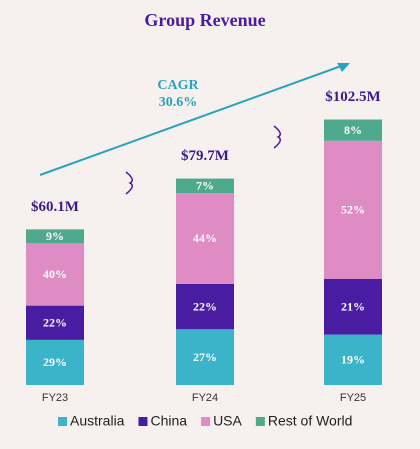 Image resolution: width=420 pixels, height=449 pixels. I want to click on segment-label: 40%, so click(55, 274).